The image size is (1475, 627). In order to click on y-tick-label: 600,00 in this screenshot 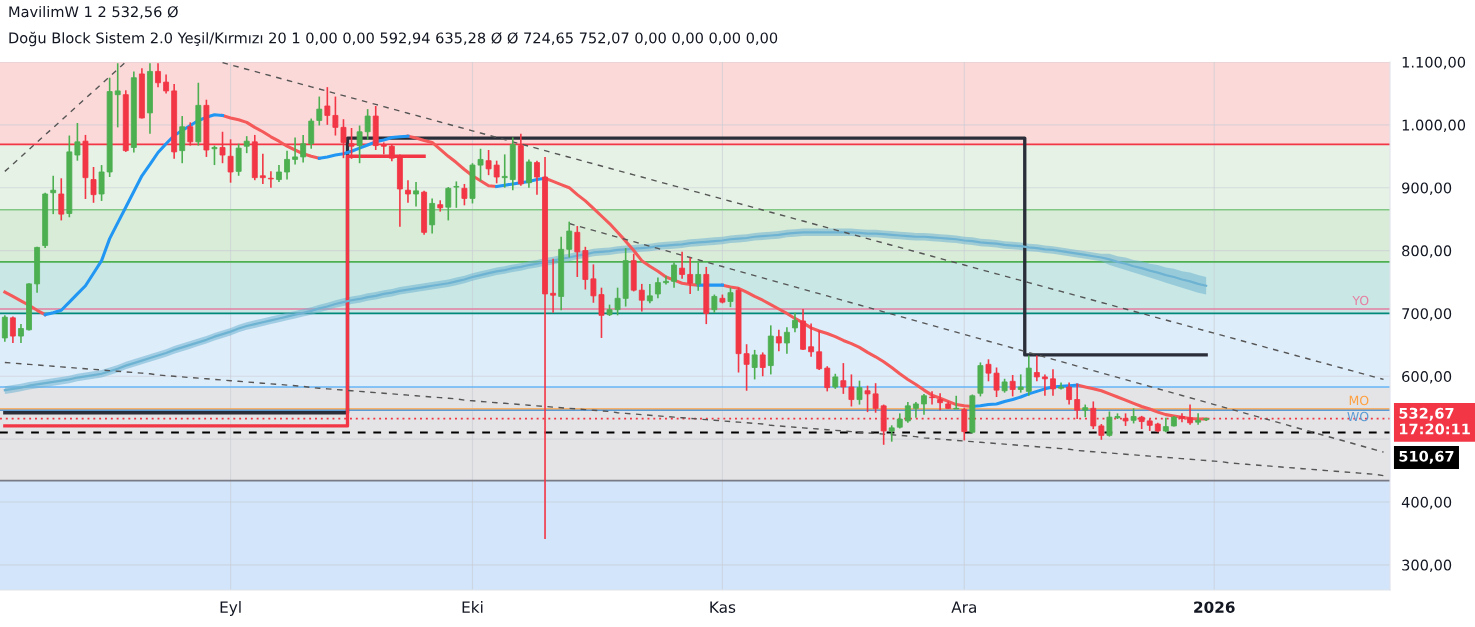, I will do `click(1427, 377)`.